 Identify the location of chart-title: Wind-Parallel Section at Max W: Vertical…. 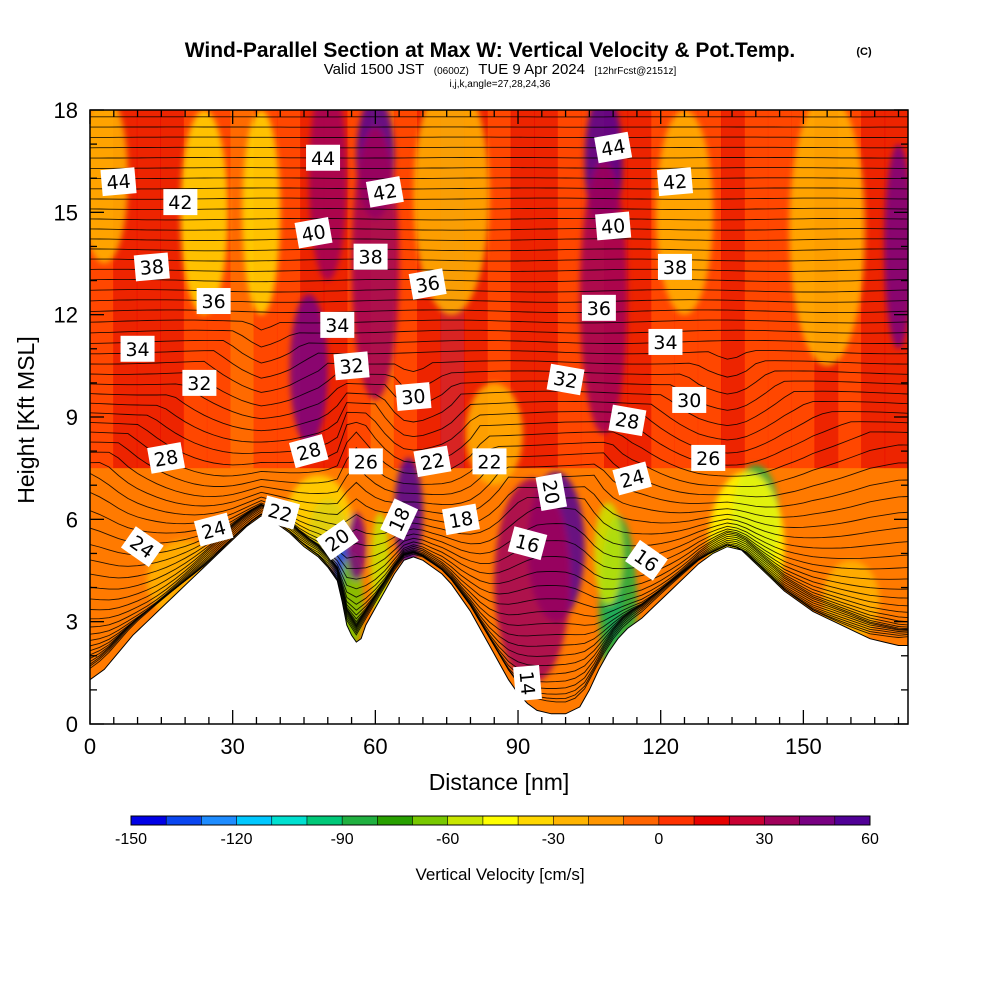
(490, 50).